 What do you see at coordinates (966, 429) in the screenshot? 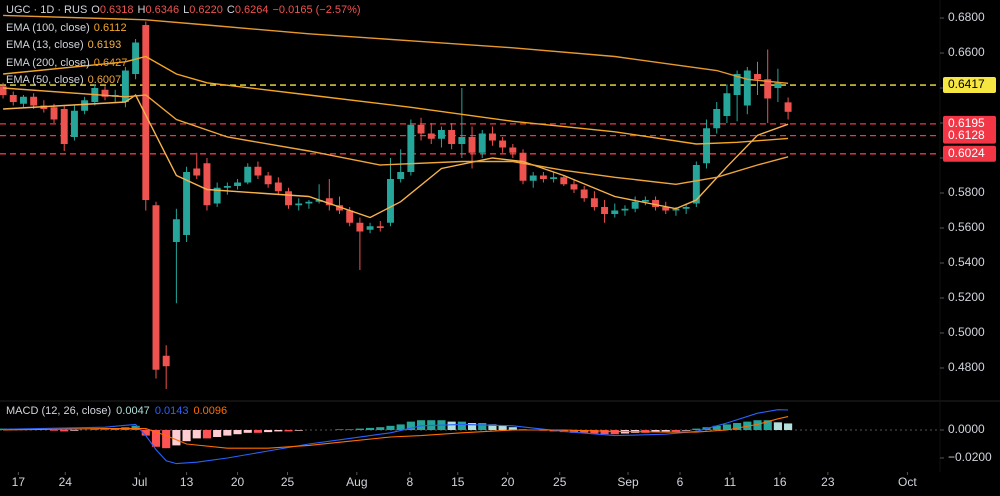
I see `y-tick-label: 0.0000` at bounding box center [966, 429].